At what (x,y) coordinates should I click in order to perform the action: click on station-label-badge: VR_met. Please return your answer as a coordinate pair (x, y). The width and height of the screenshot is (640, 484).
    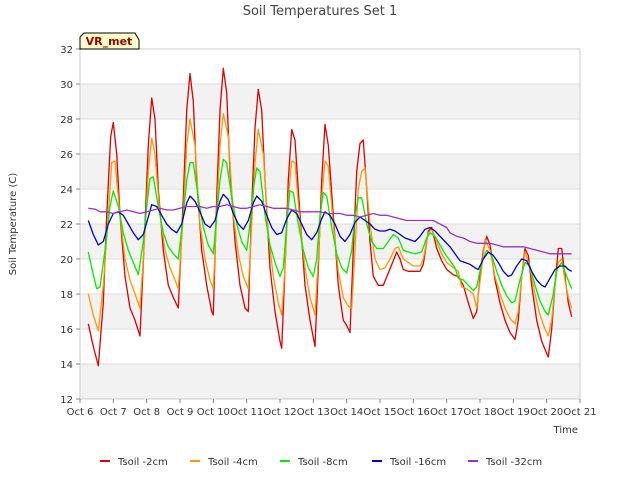
    Looking at the image, I should click on (109, 41).